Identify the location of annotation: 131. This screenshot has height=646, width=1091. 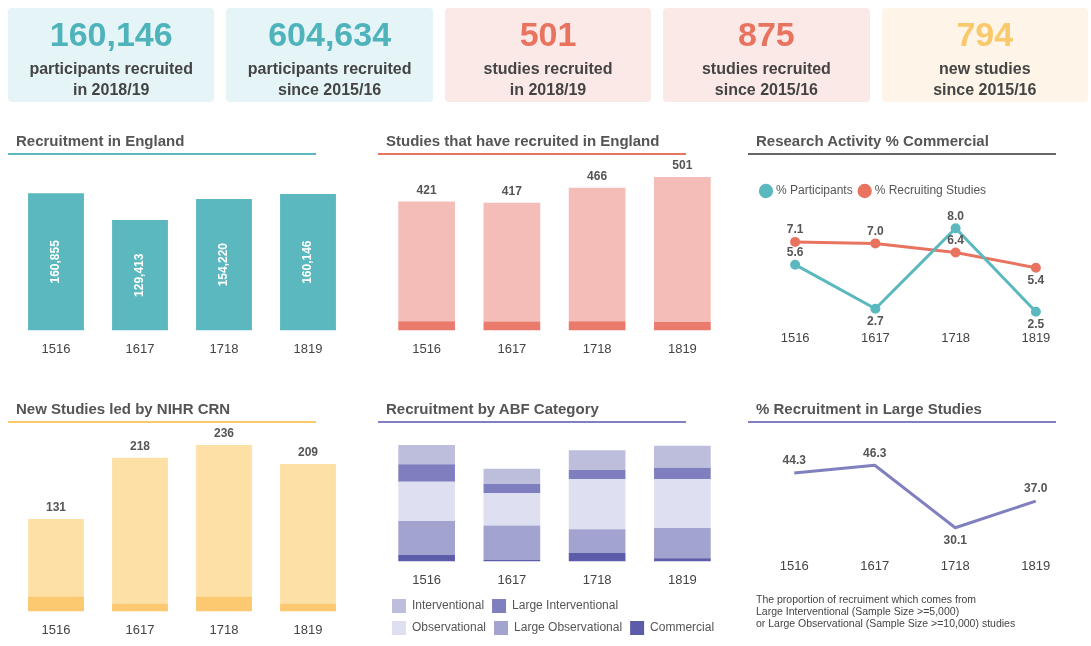
(56, 507).